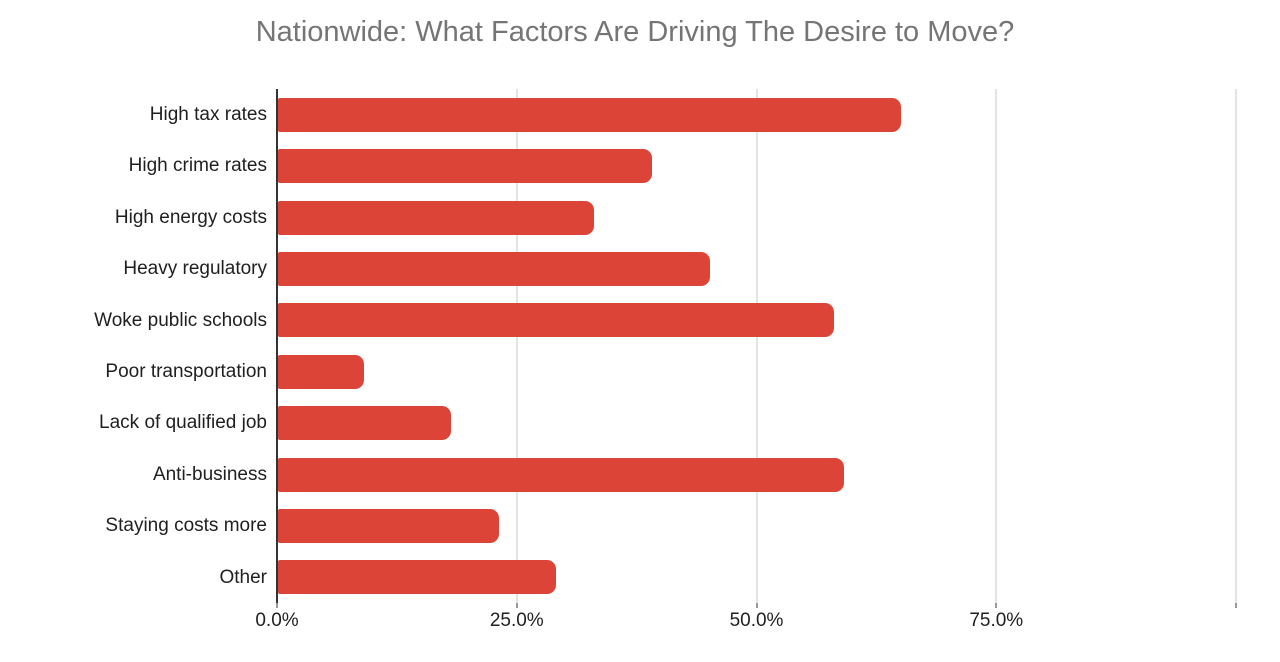 This screenshot has height=662, width=1280. Describe the element at coordinates (195, 269) in the screenshot. I see `category-label: Heavy regulatory` at that location.